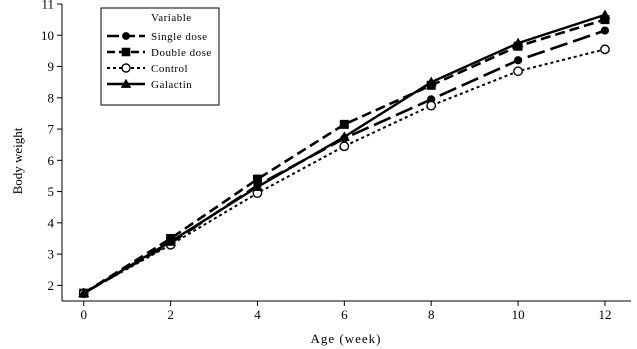 Image resolution: width=637 pixels, height=349 pixels. What do you see at coordinates (171, 85) in the screenshot?
I see `legend-label: Galactin` at bounding box center [171, 85].